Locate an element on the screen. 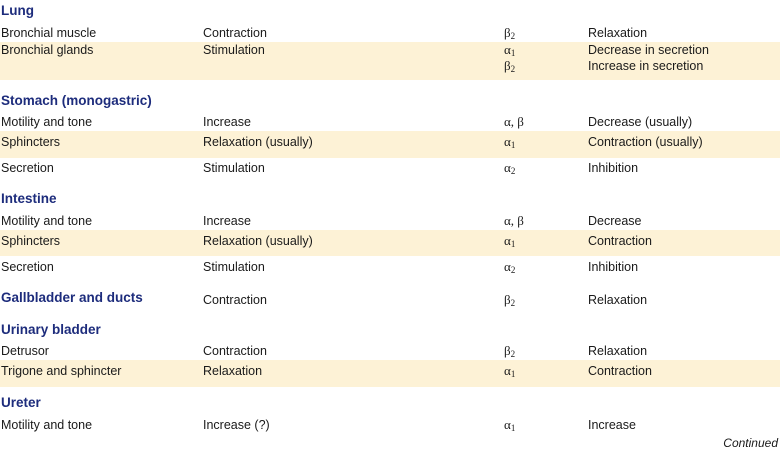 The width and height of the screenshot is (780, 450). effect-cell: Decrease (usually) is located at coordinates (640, 122).